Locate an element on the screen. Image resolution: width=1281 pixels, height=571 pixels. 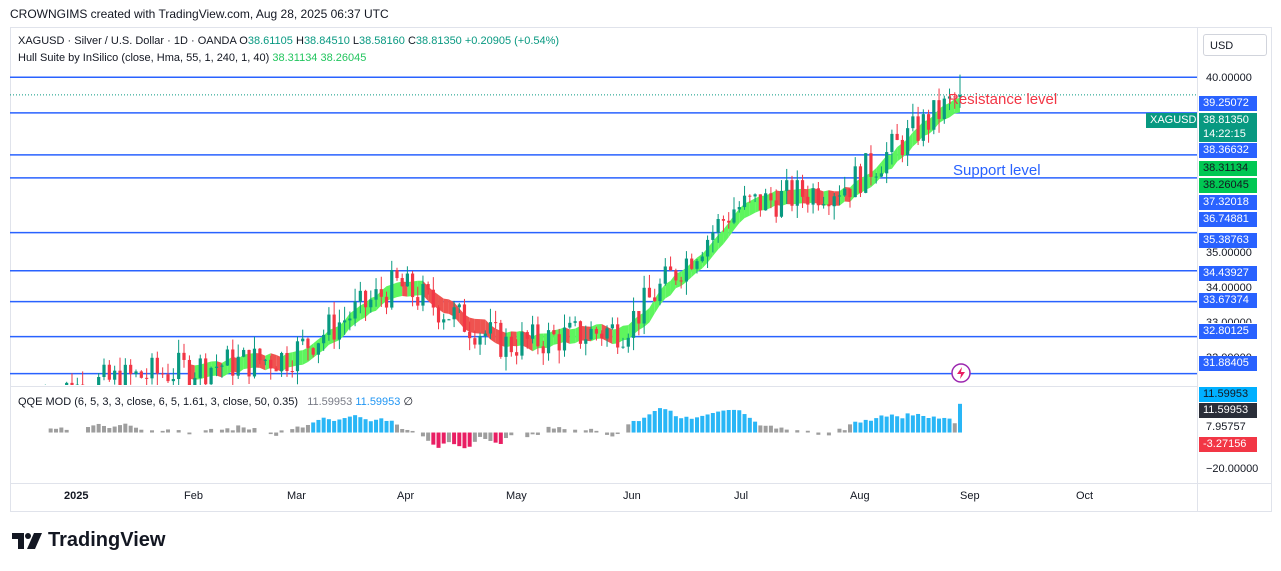
time-tick: Oct is located at coordinates (1085, 496).